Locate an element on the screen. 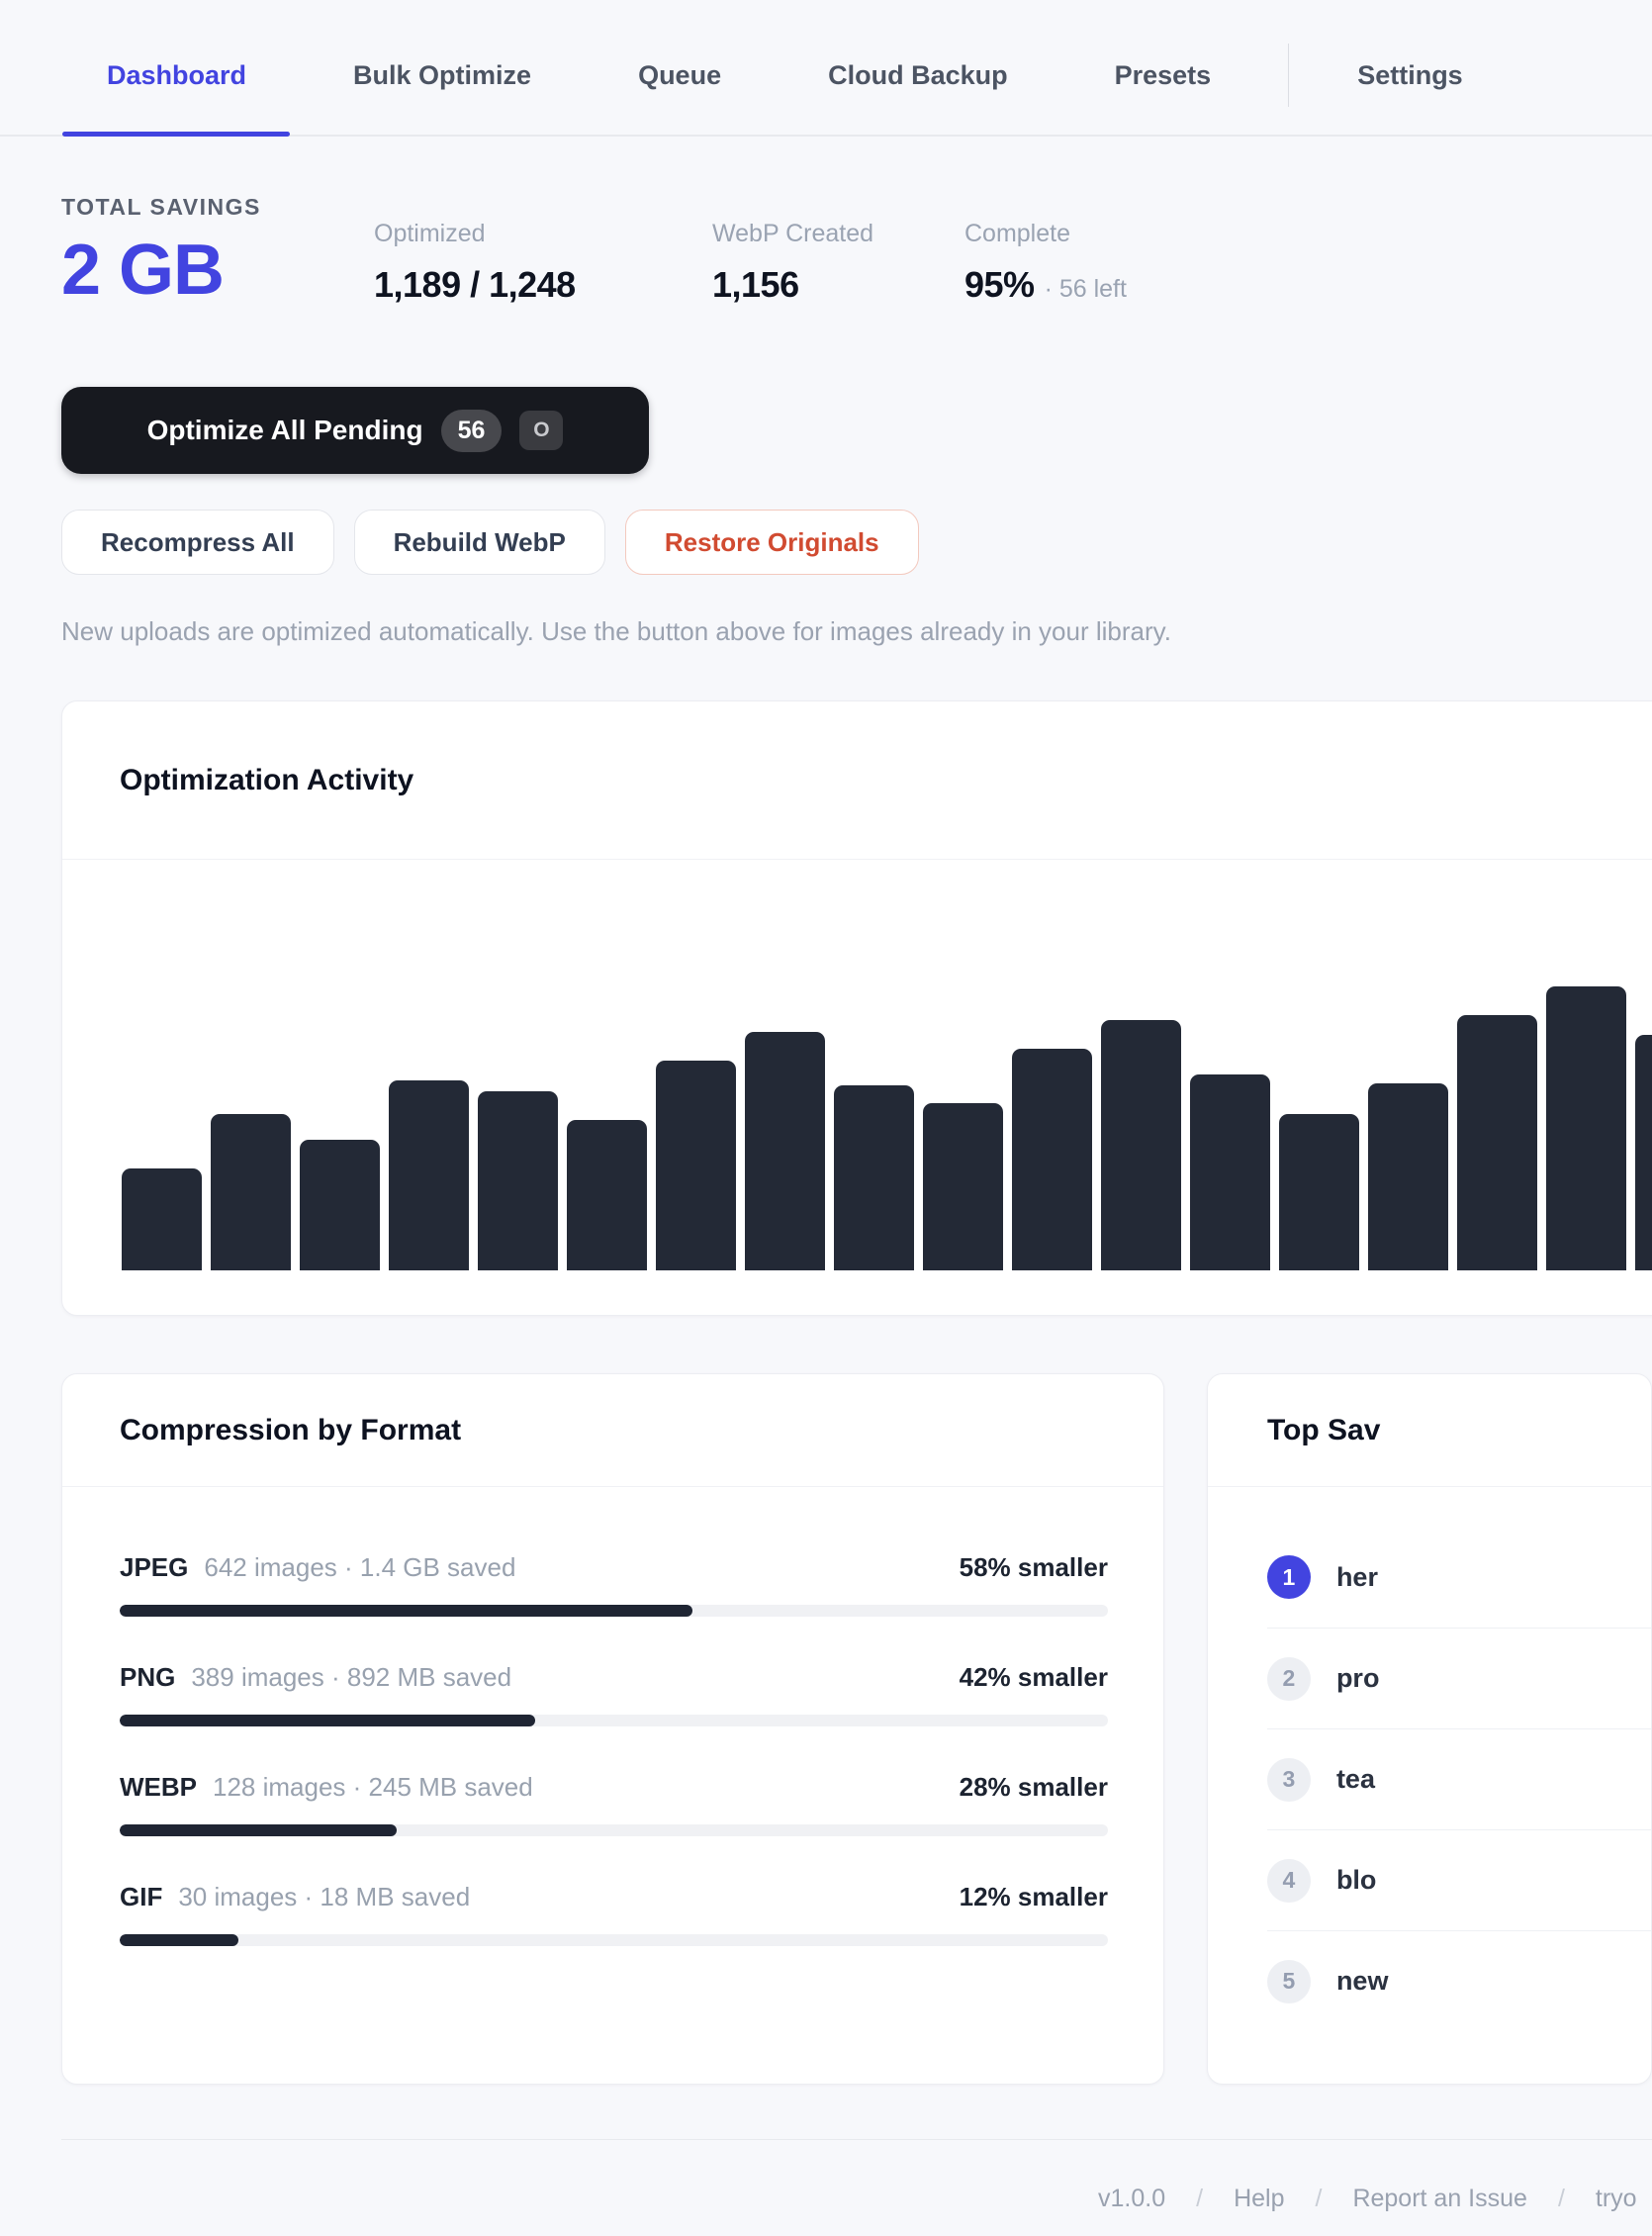 The height and width of the screenshot is (2236, 1652). total-savings-label: TOTAL SAVINGS is located at coordinates (161, 207).